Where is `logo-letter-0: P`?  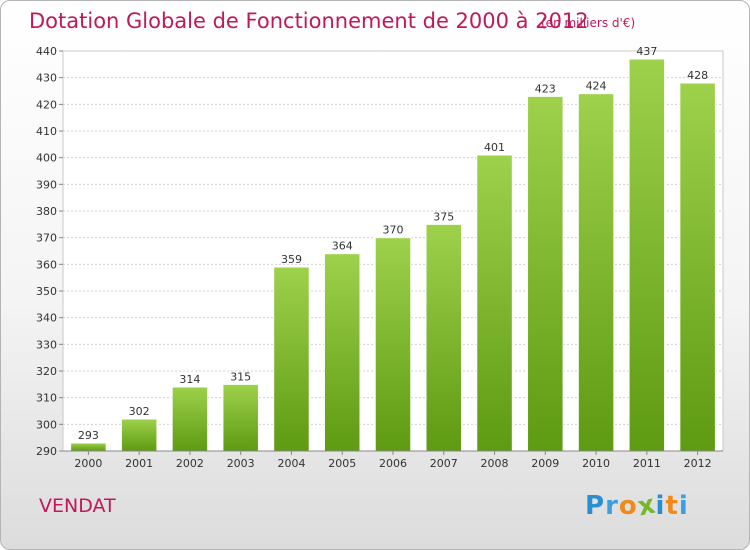 logo-letter-0: P is located at coordinates (595, 506).